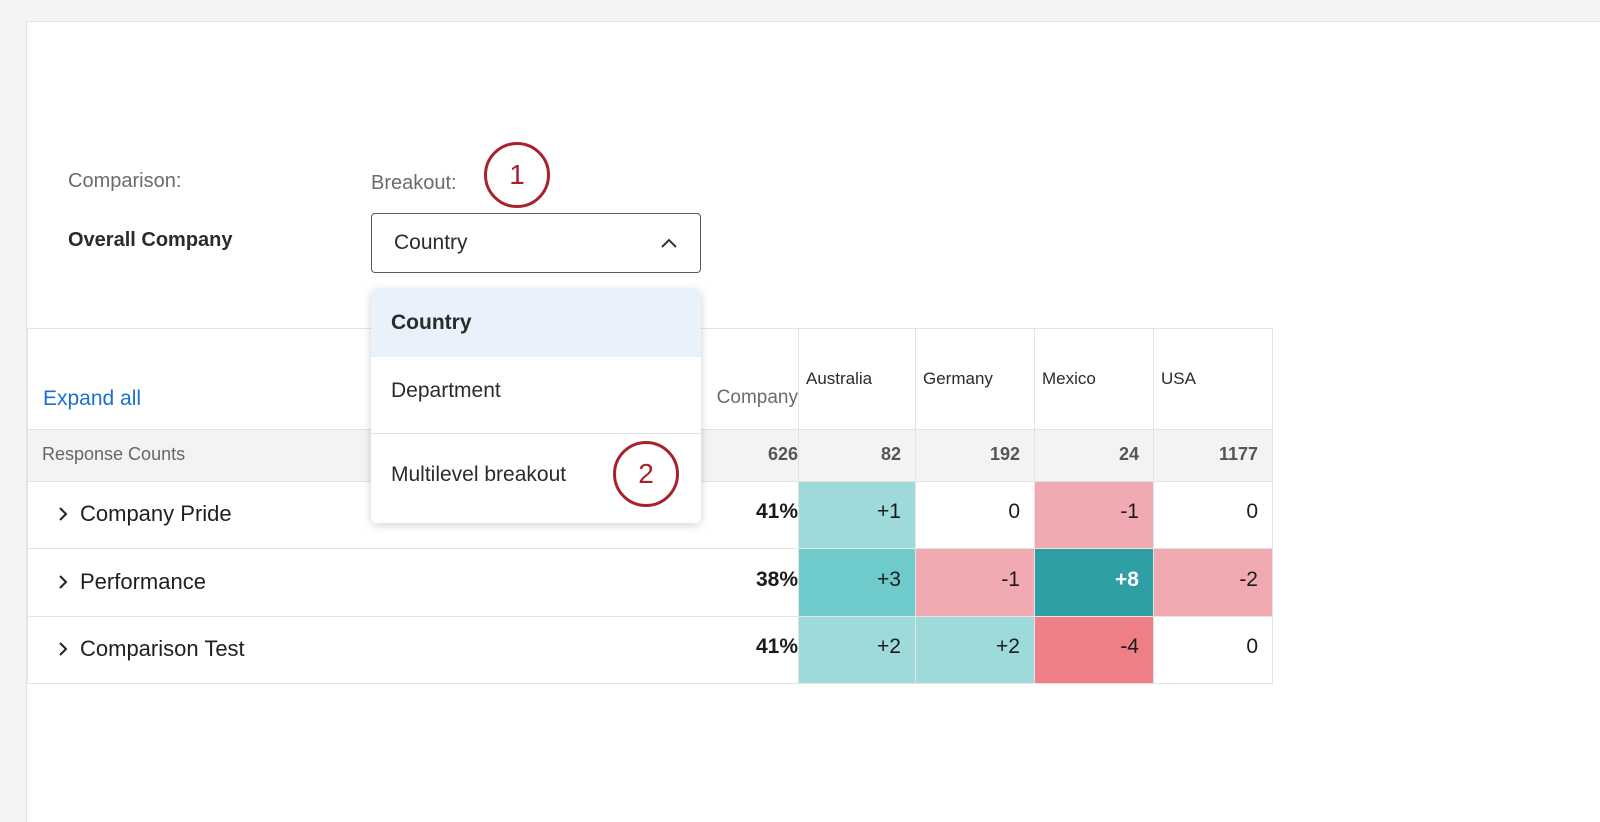 The width and height of the screenshot is (1600, 822). I want to click on count-mexico: 24, so click(1128, 454).